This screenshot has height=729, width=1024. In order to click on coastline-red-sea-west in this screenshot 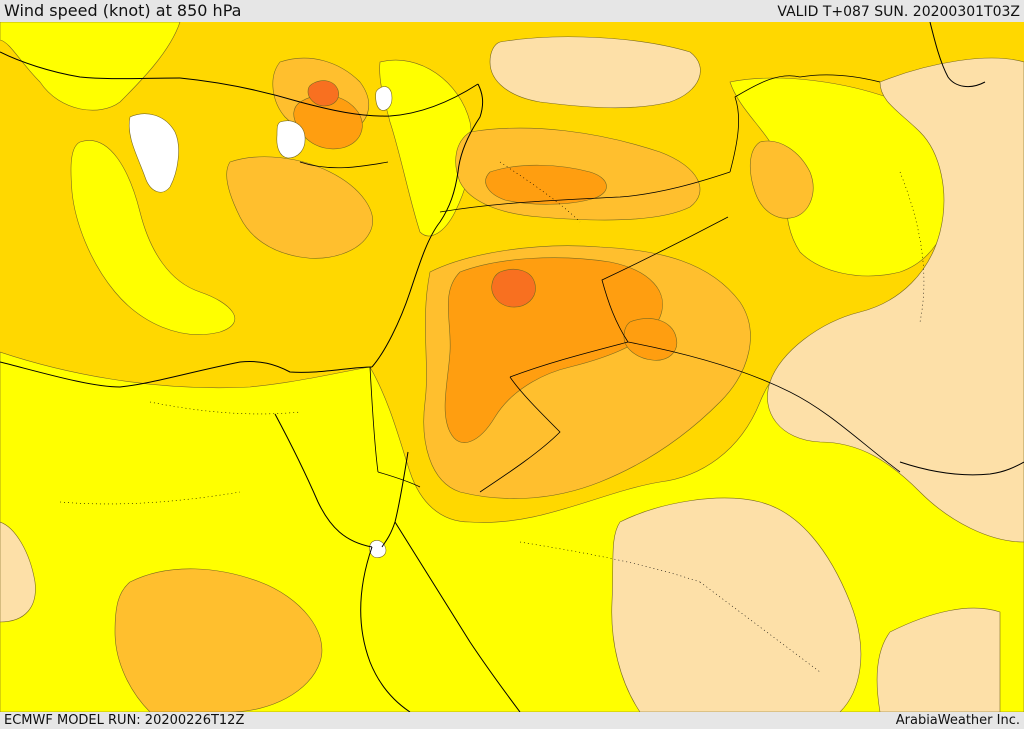, I will do `click(385, 629)`.